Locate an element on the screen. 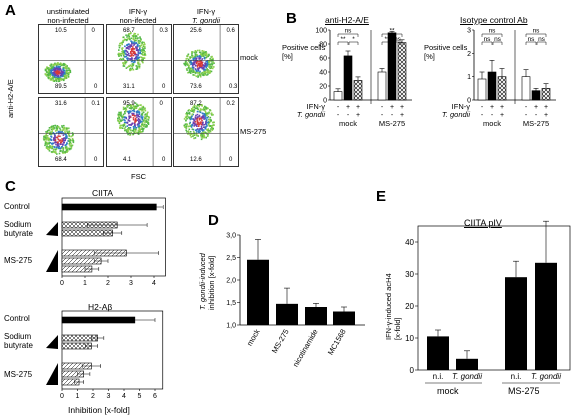 This screenshot has width=576, height=417. c-top-bar is located at coordinates (77, 269).